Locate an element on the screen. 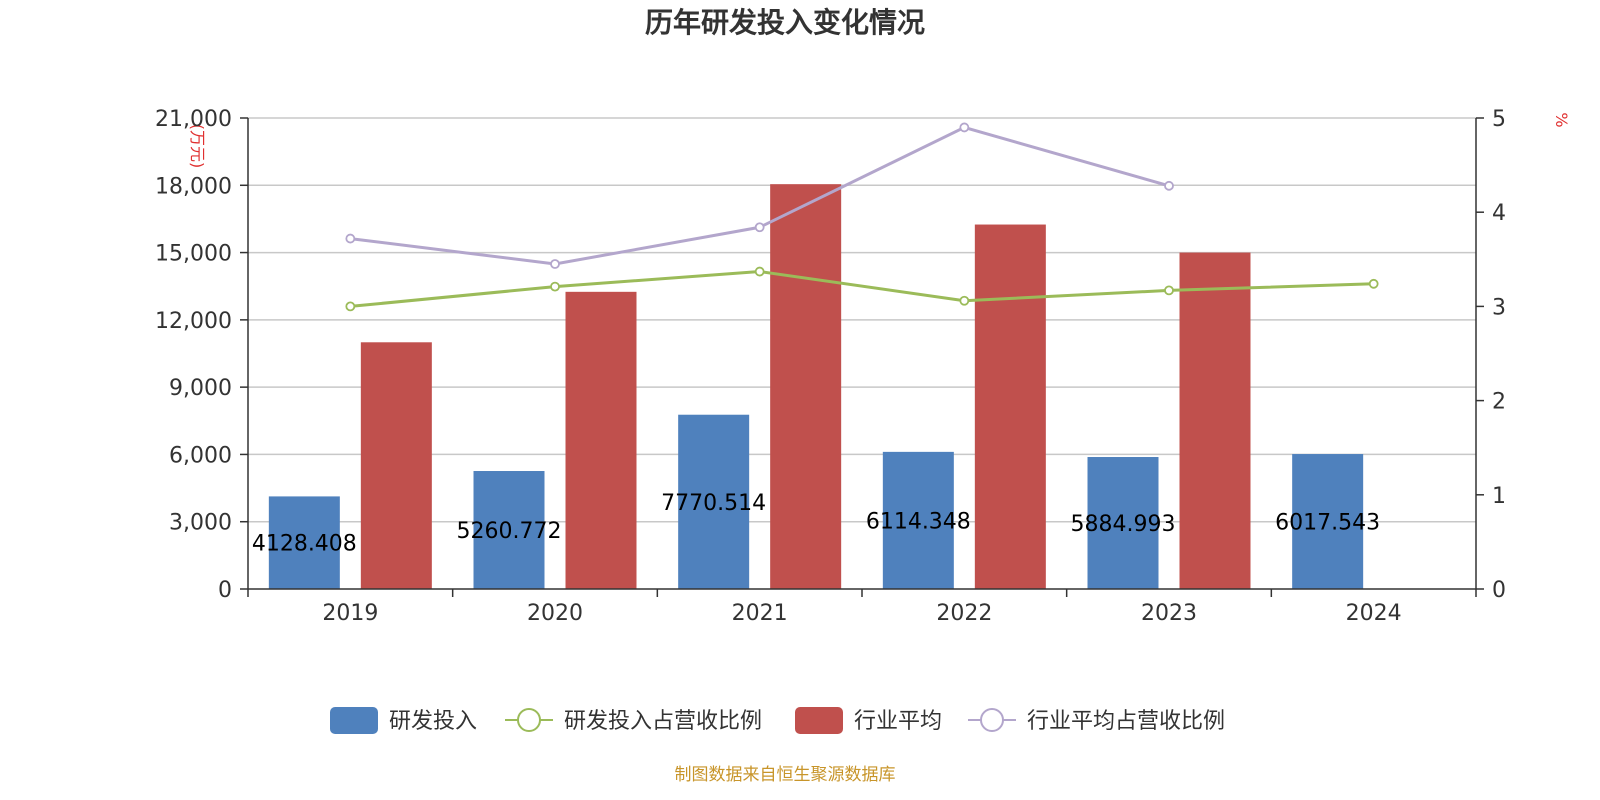 Image resolution: width=1600 pixels, height=800 pixels. left-axis-tick-label: 3,000 is located at coordinates (200, 523).